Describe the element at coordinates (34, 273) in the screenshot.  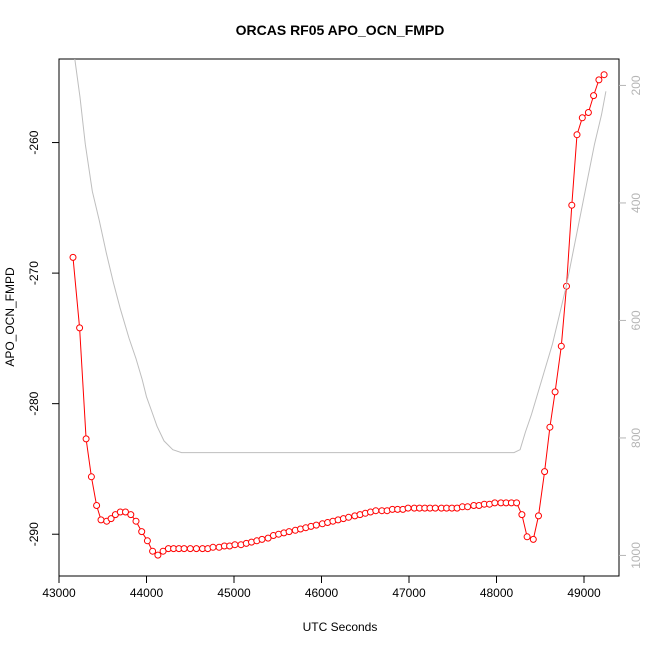
I see `y-tick-label: -270` at that location.